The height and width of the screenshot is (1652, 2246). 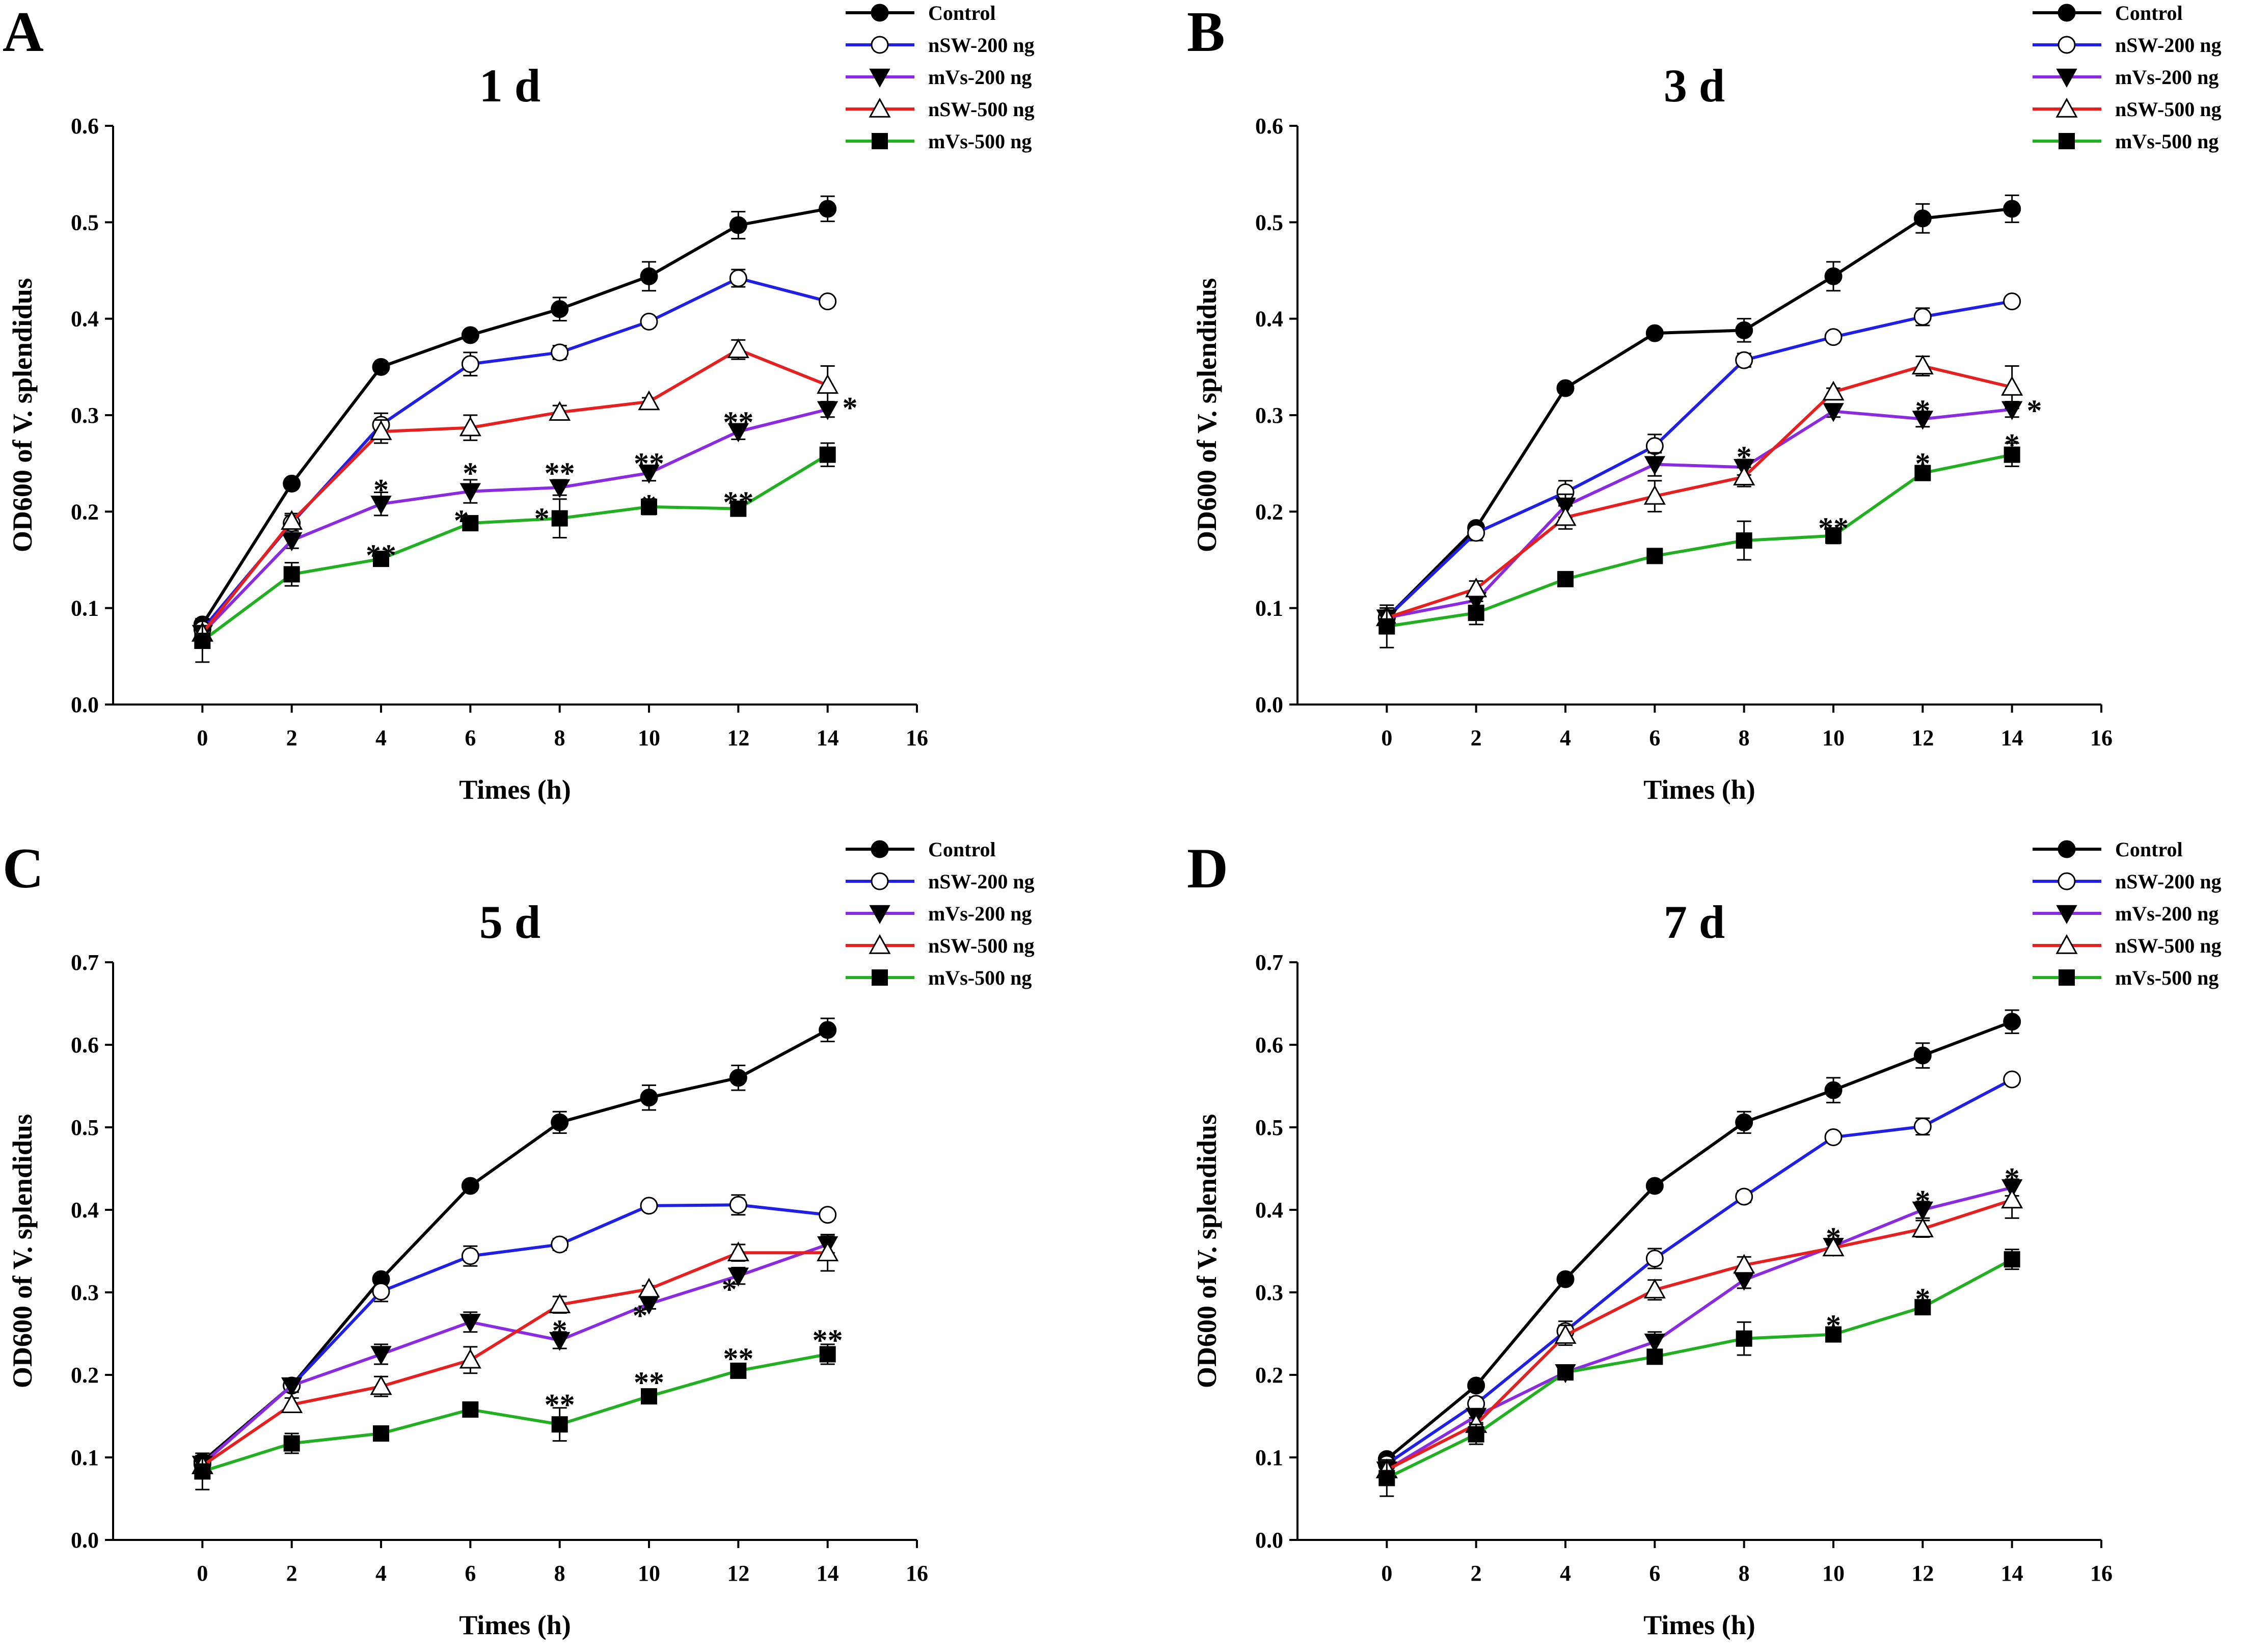 I want to click on chart-title: 7 d, so click(x=1695, y=922).